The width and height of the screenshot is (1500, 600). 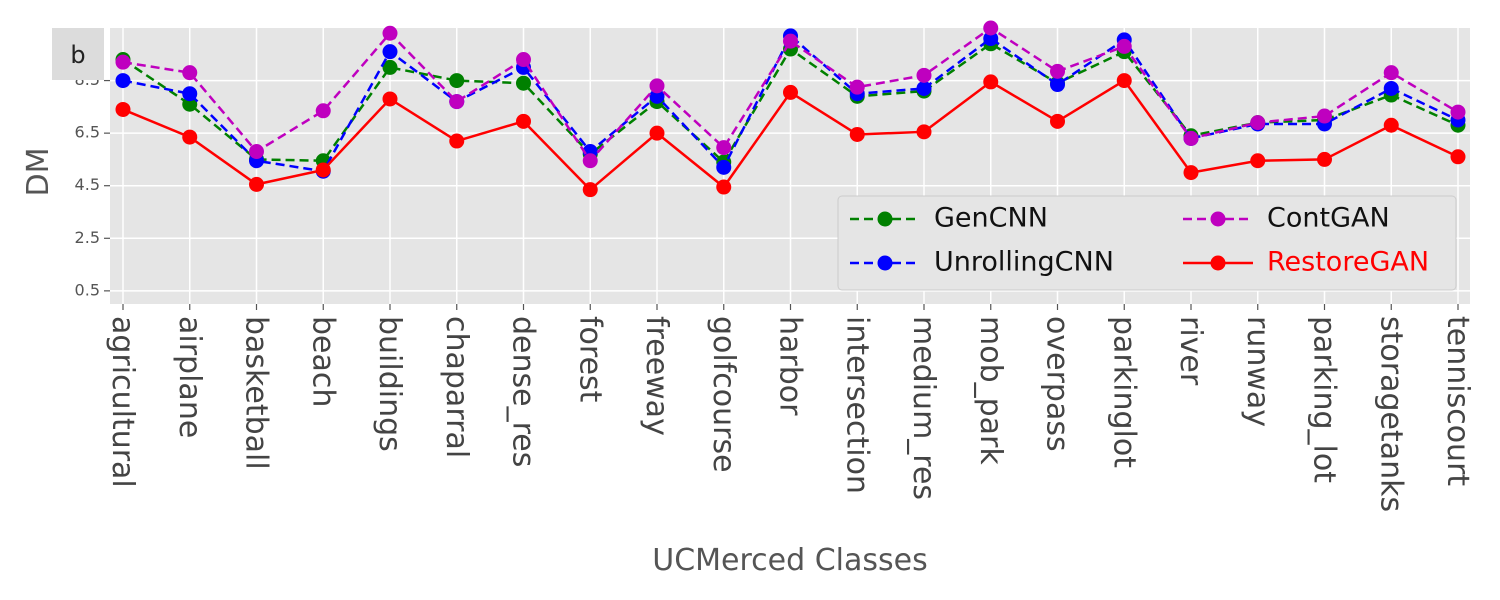 I want to click on x-tick-label: storagetanks, so click(x=1390, y=414).